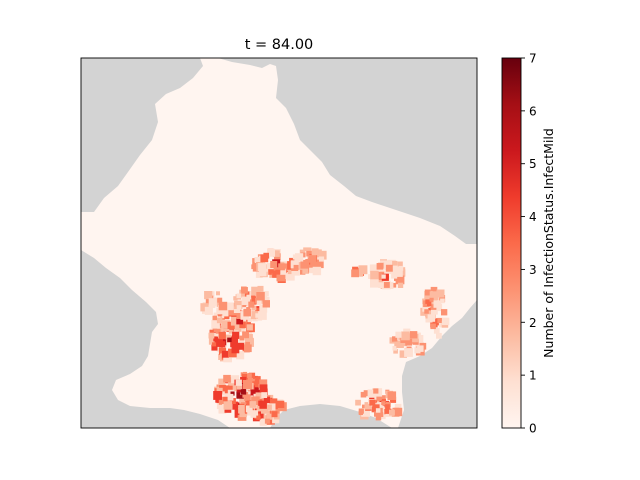 Image resolution: width=640 pixels, height=480 pixels. Describe the element at coordinates (533, 429) in the screenshot. I see `colorbar-tick-label: 0` at that location.